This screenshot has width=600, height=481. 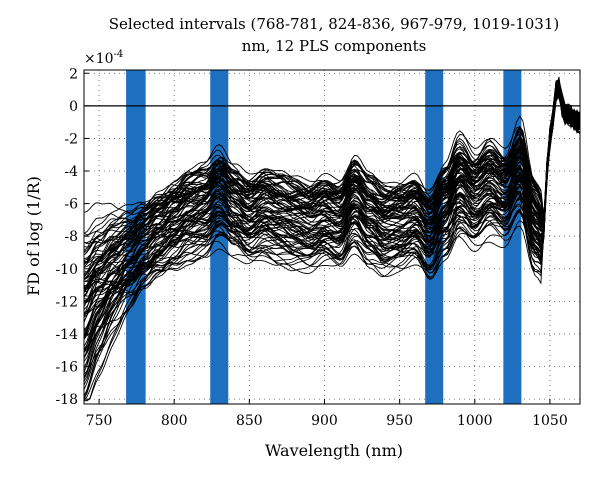 What do you see at coordinates (73, 74) in the screenshot?
I see `y-tick-label: 2` at bounding box center [73, 74].